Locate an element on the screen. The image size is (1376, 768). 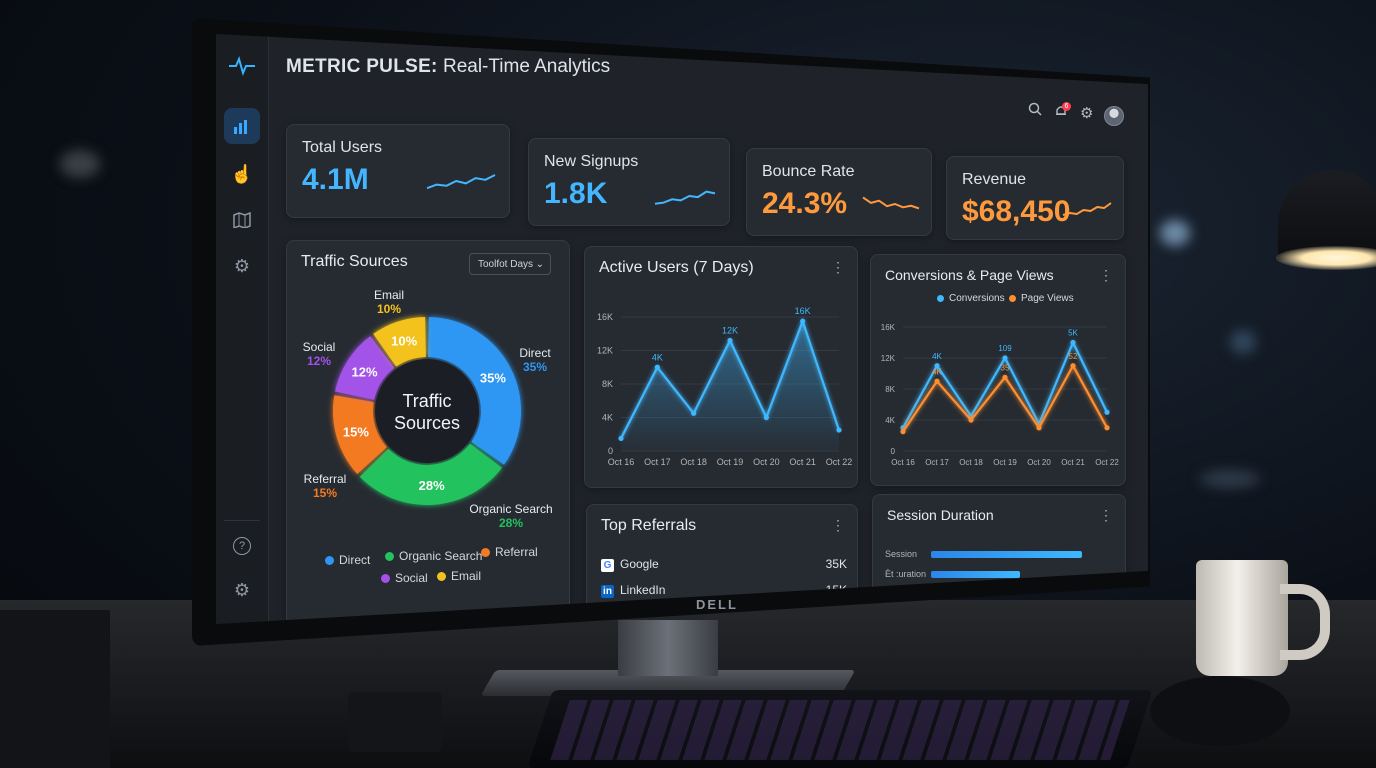
kpi-card-new-signups: New Signups 1.8K is located at coordinates (629, 182).